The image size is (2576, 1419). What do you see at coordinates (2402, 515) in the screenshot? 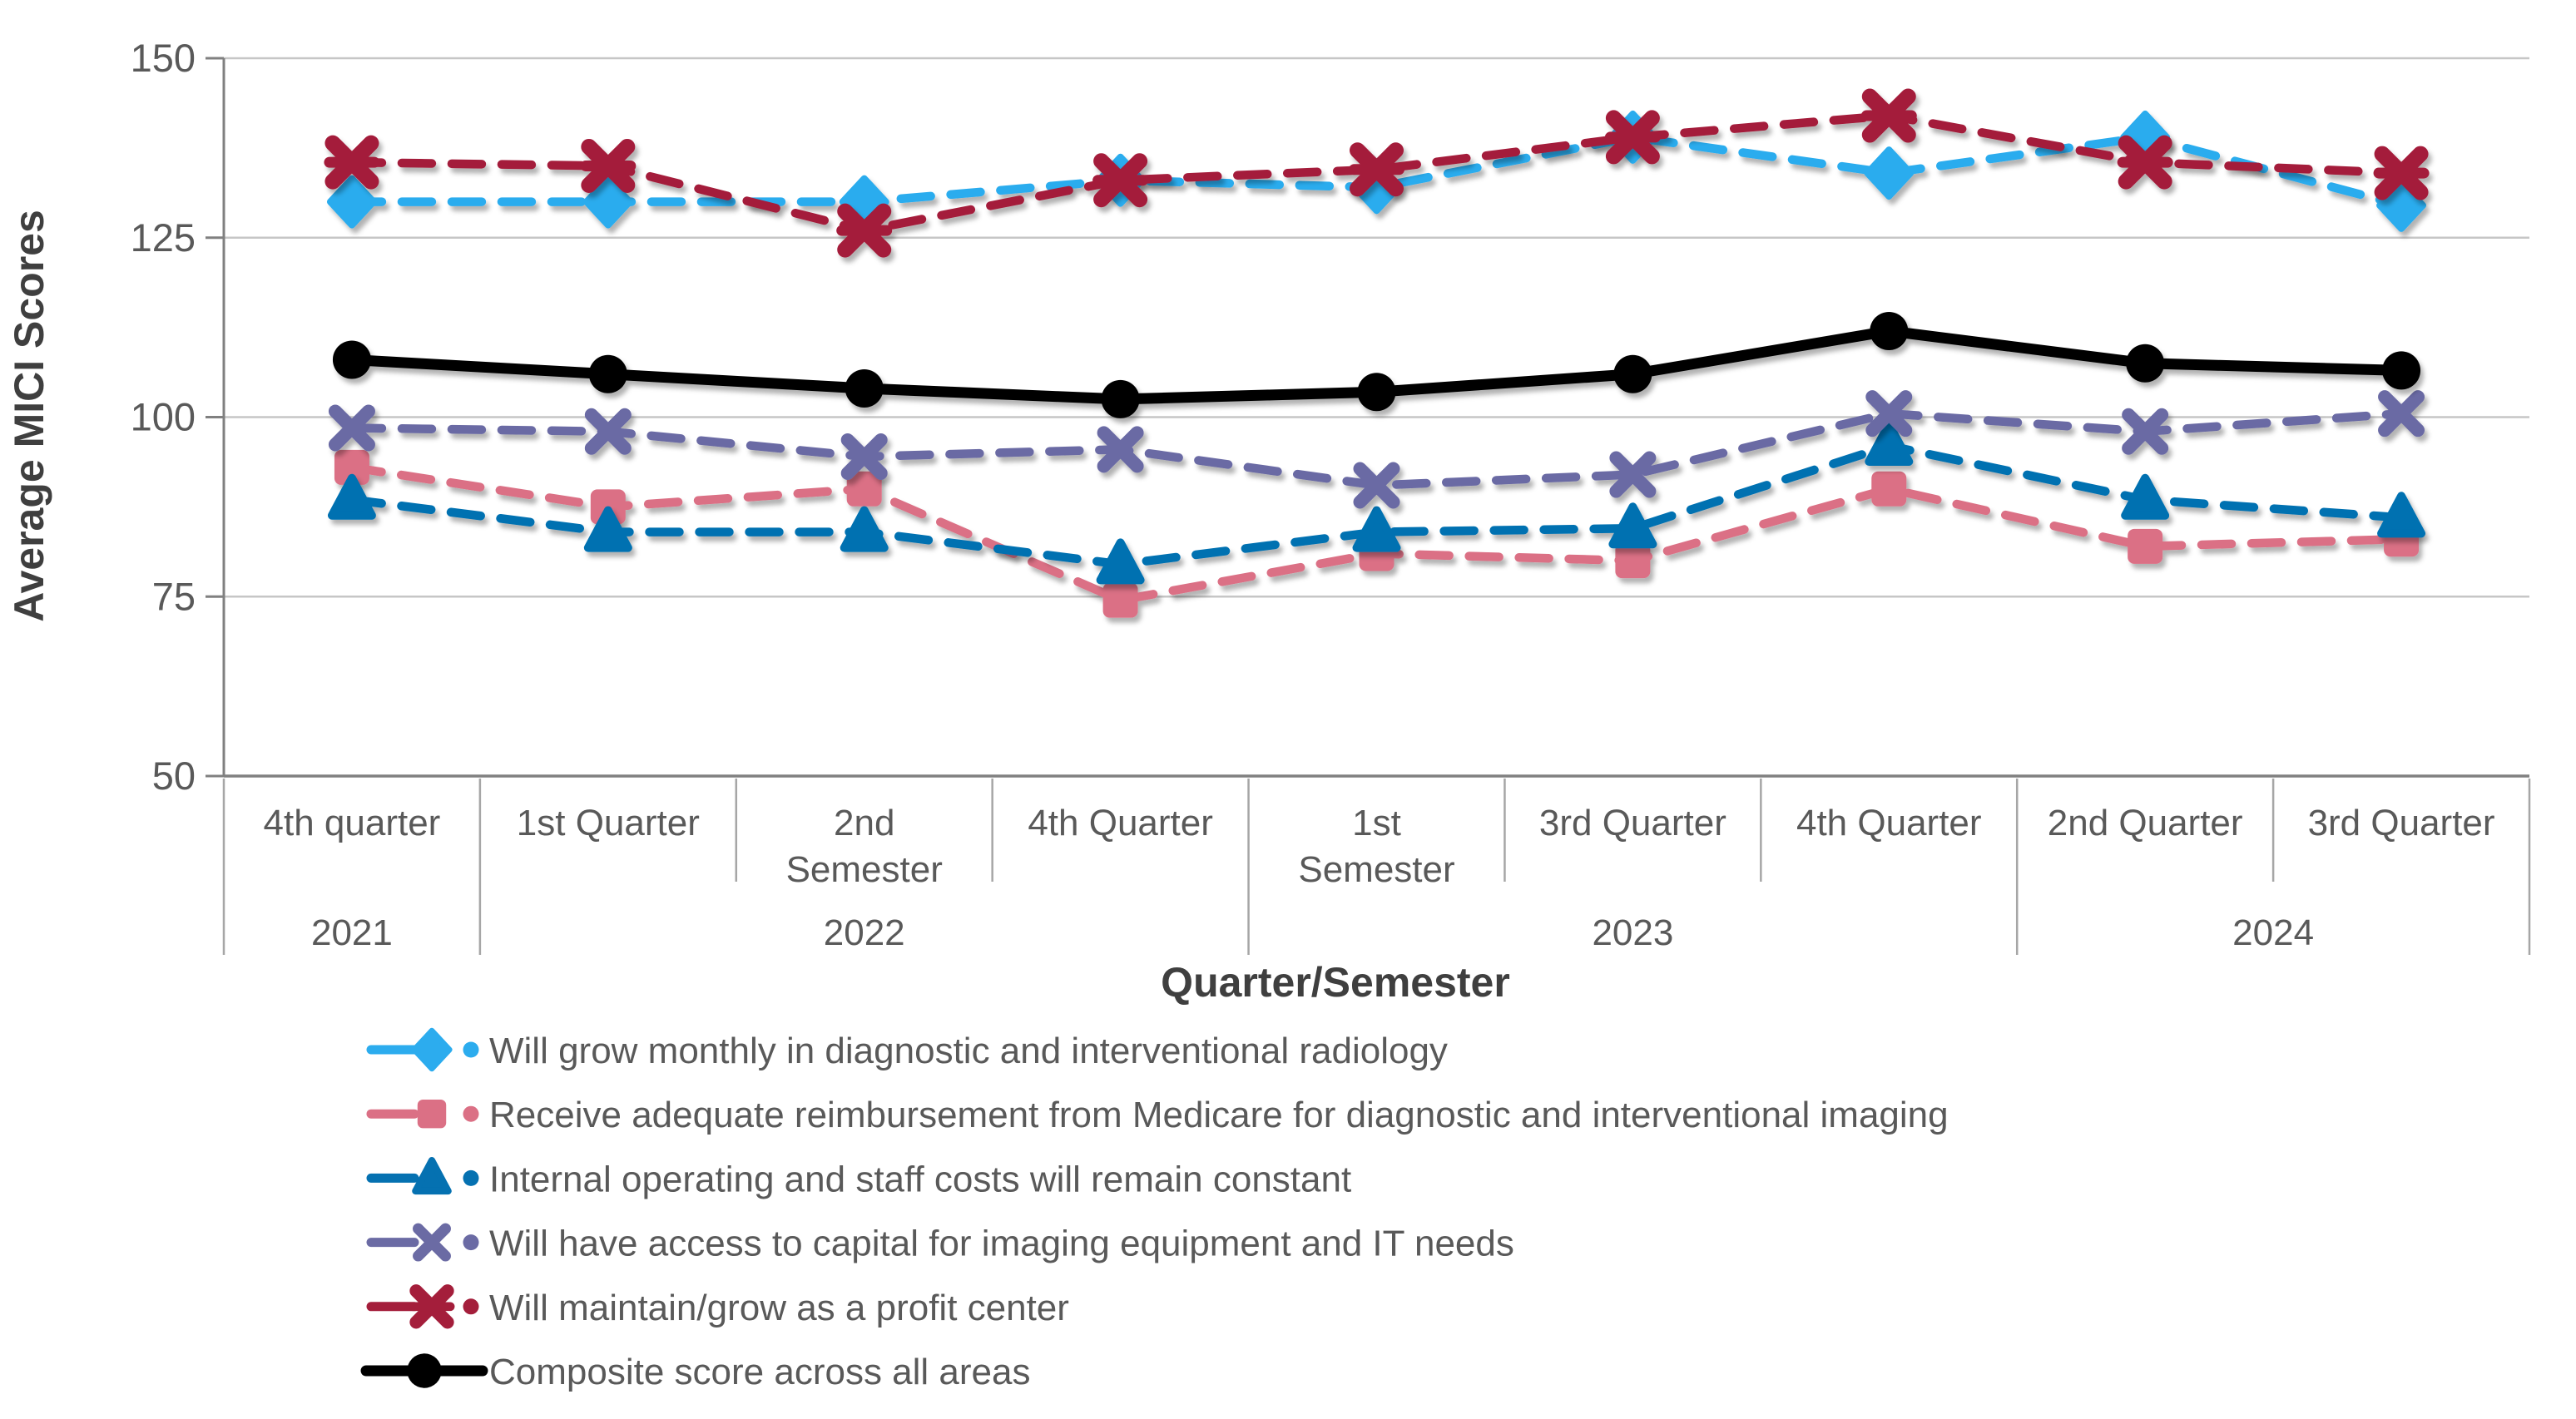
I see `data-point-s2-c8` at bounding box center [2402, 515].